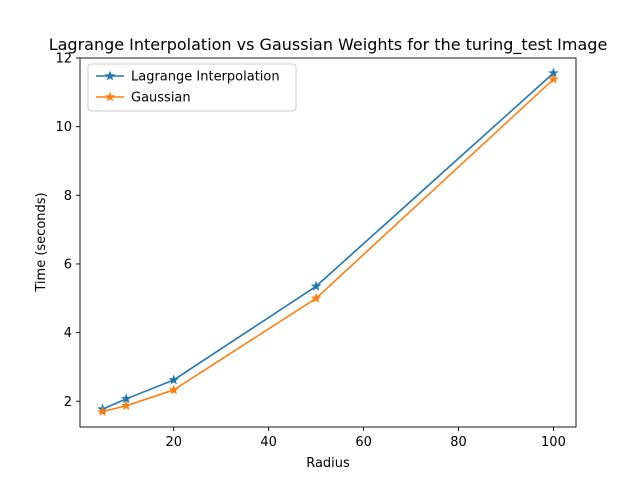 Image resolution: width=640 pixels, height=480 pixels. I want to click on legend-box, so click(192, 87).